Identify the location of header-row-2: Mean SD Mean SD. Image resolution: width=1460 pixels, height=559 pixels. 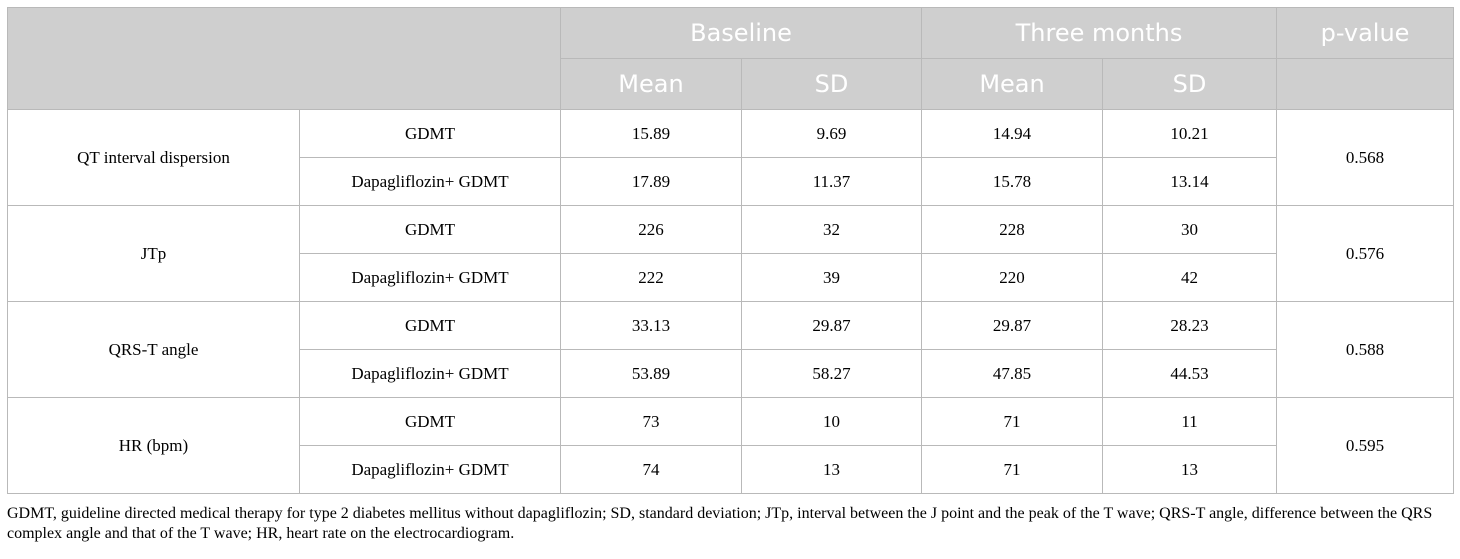
(731, 84).